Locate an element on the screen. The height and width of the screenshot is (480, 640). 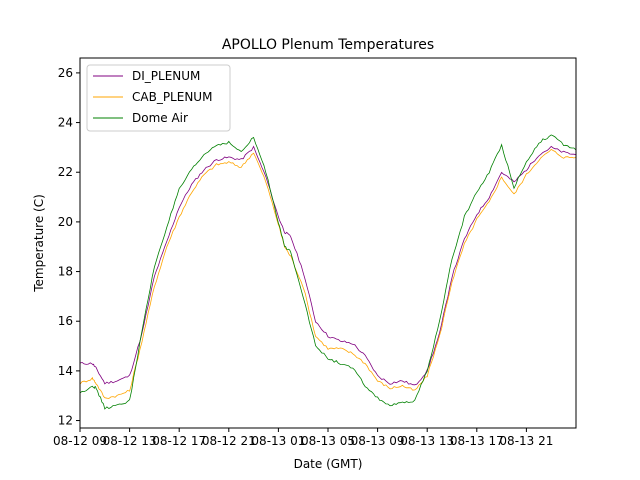
y-tick-label: 14 is located at coordinates (65, 371).